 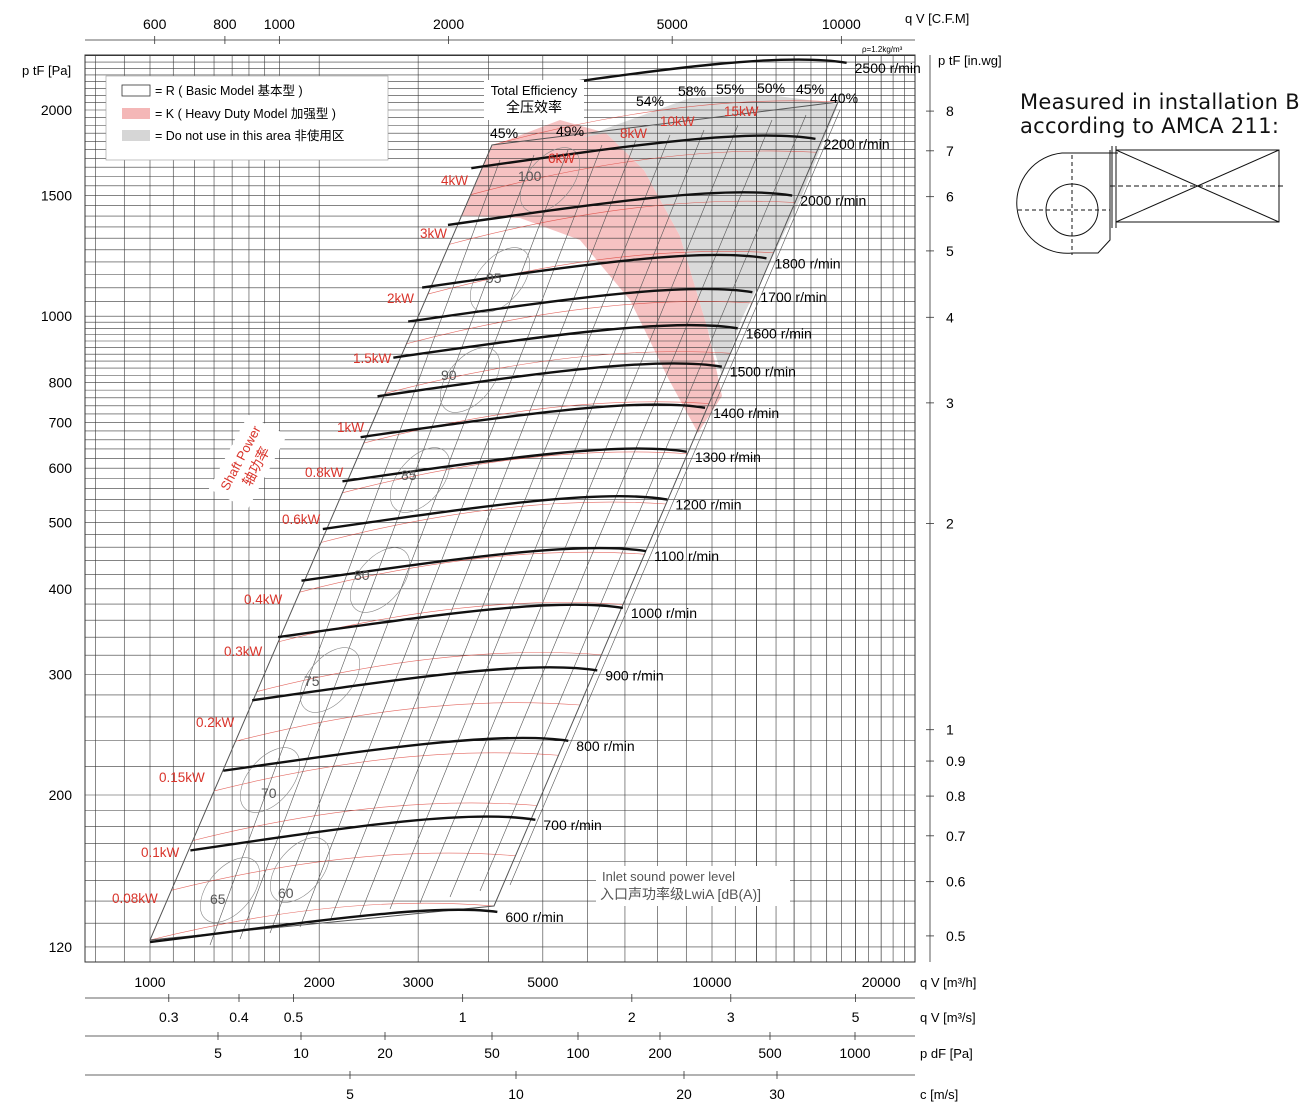 What do you see at coordinates (950, 251) in the screenshot?
I see `right-tick-label: 5` at bounding box center [950, 251].